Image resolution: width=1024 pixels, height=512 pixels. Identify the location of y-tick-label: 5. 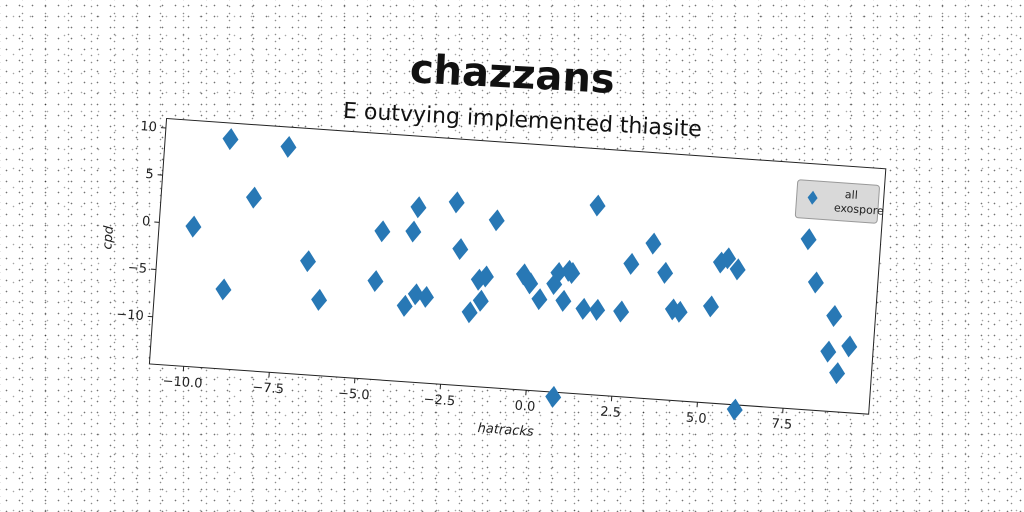
(149, 175).